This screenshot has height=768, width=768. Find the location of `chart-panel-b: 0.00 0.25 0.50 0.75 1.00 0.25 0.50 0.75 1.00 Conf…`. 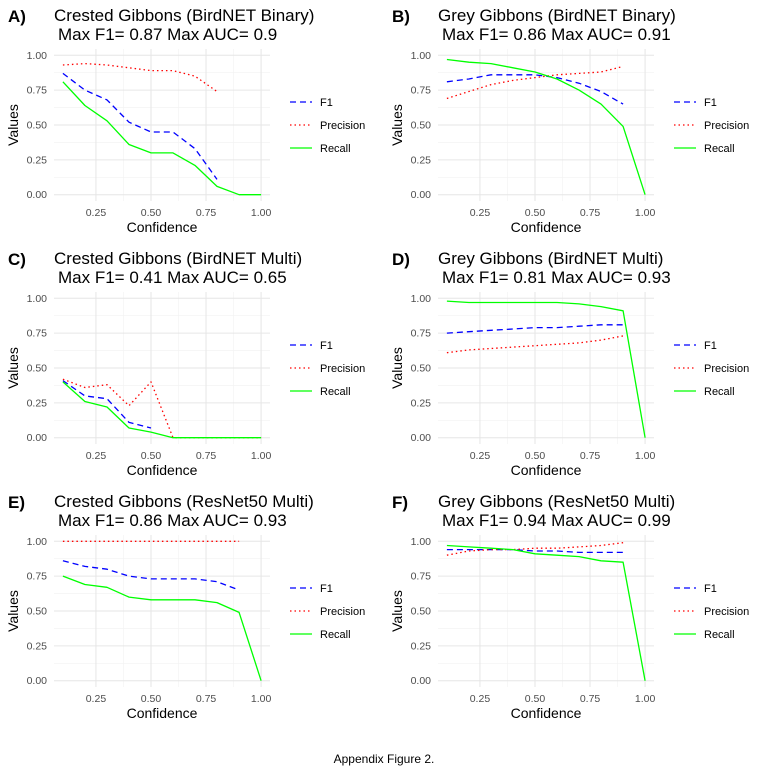

chart-panel-b: 0.00 0.25 0.50 0.75 1.00 0.25 0.50 0.75 1.00 Conf… is located at coordinates (569, 120).